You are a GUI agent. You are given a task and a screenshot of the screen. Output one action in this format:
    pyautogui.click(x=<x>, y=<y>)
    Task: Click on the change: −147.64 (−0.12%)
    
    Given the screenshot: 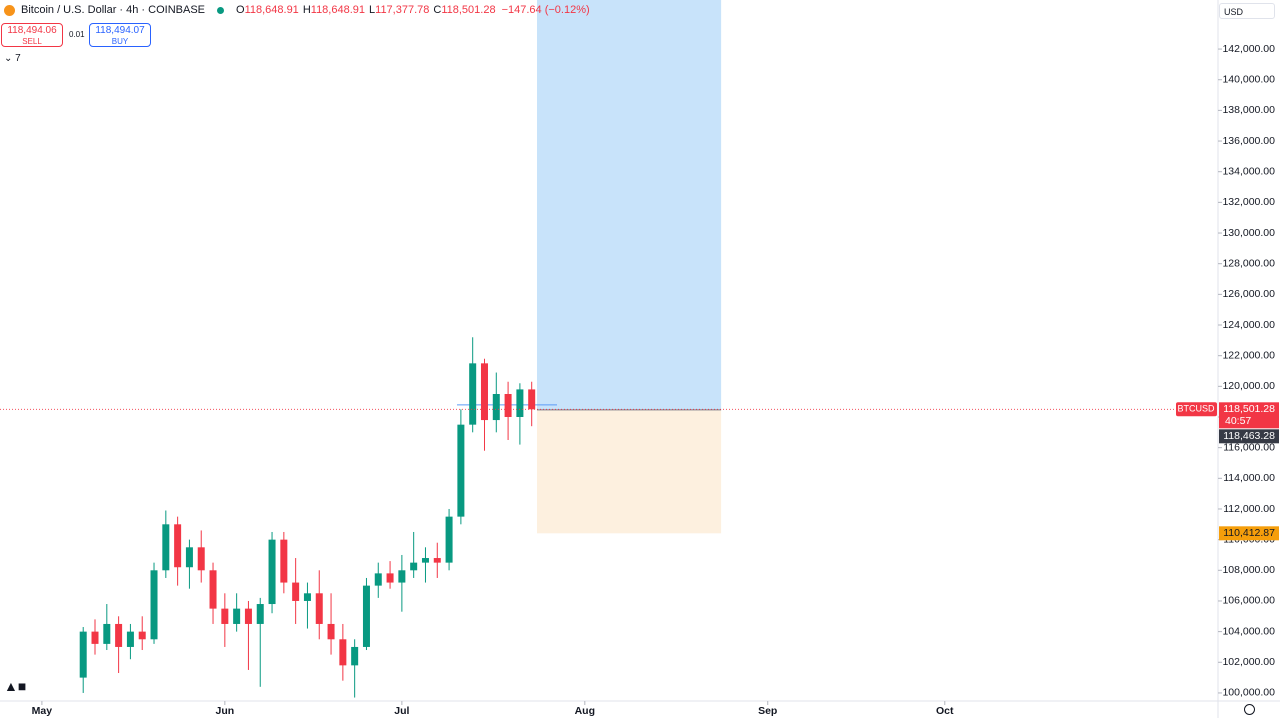 What is the action you would take?
    pyautogui.click(x=545, y=10)
    